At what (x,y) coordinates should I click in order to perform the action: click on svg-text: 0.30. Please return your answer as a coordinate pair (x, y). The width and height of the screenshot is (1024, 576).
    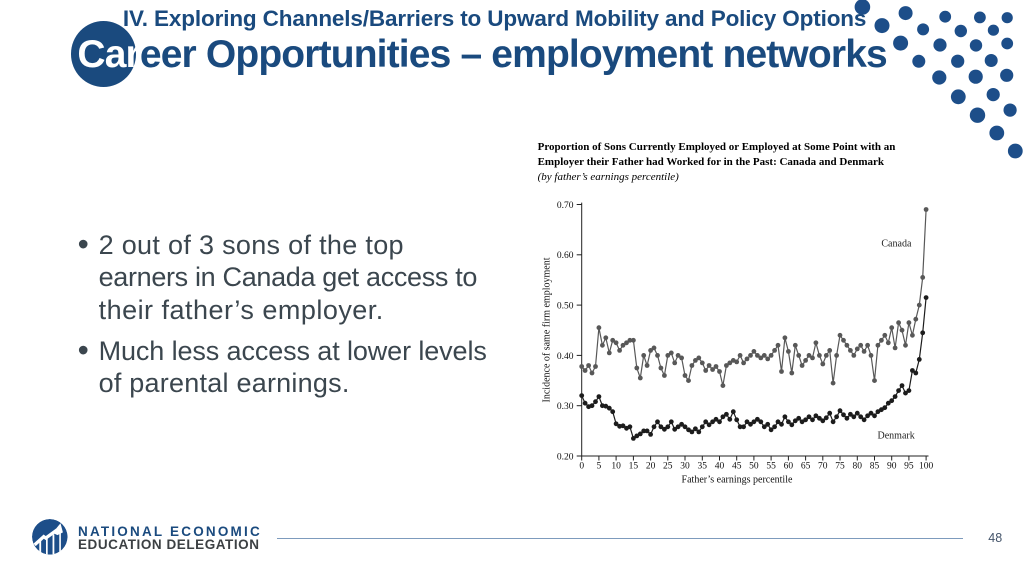
    Looking at the image, I should click on (565, 407).